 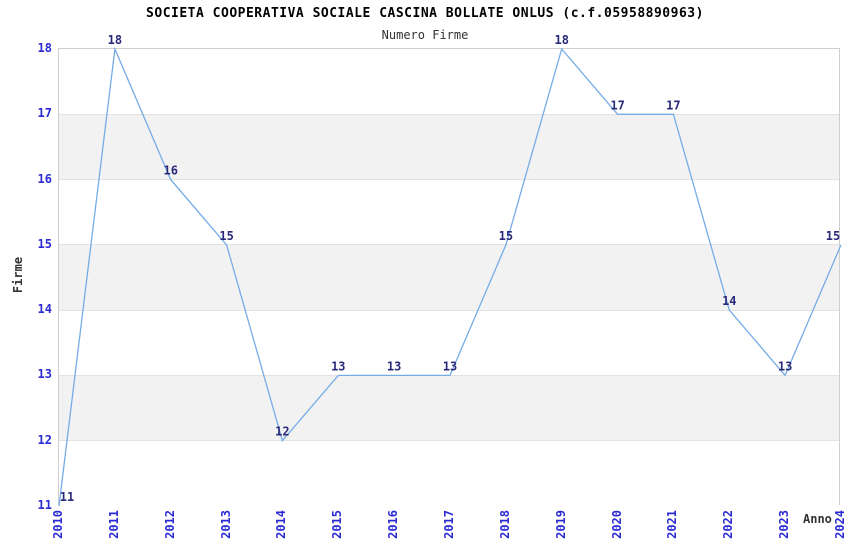 What do you see at coordinates (44, 178) in the screenshot?
I see `y-tick-label: 16` at bounding box center [44, 178].